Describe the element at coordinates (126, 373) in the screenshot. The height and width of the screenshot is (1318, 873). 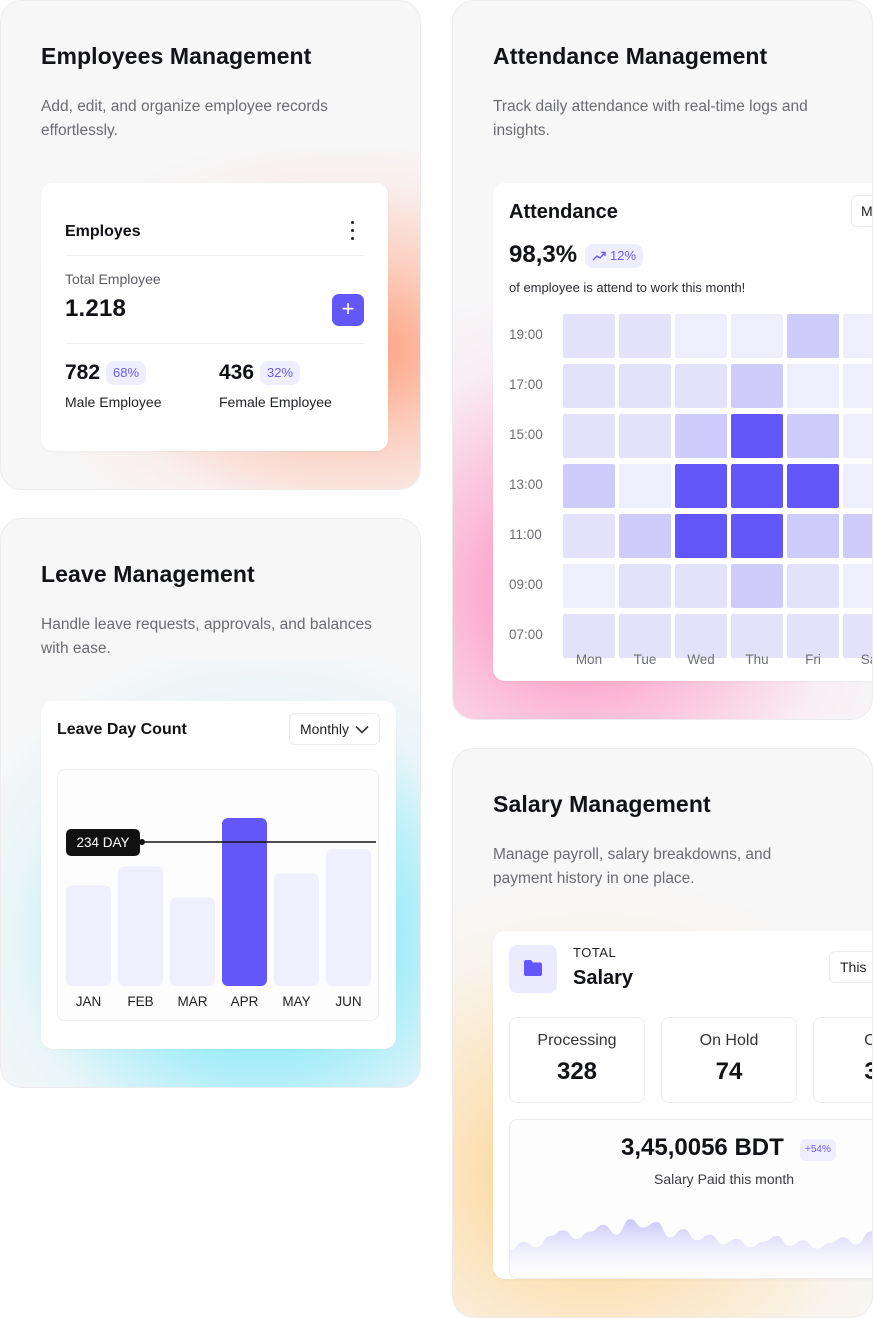
I see `male-pct-badge: 68%` at that location.